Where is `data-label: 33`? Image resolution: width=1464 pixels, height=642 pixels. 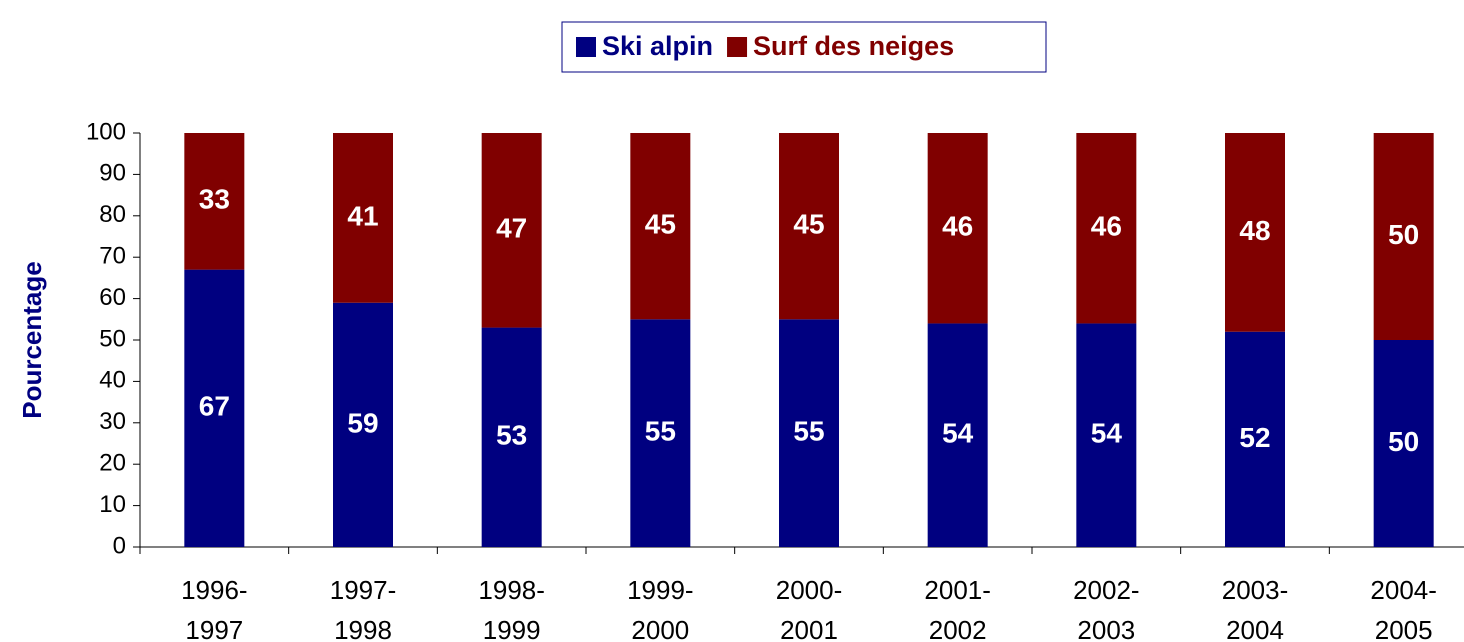
data-label: 33 is located at coordinates (214, 199).